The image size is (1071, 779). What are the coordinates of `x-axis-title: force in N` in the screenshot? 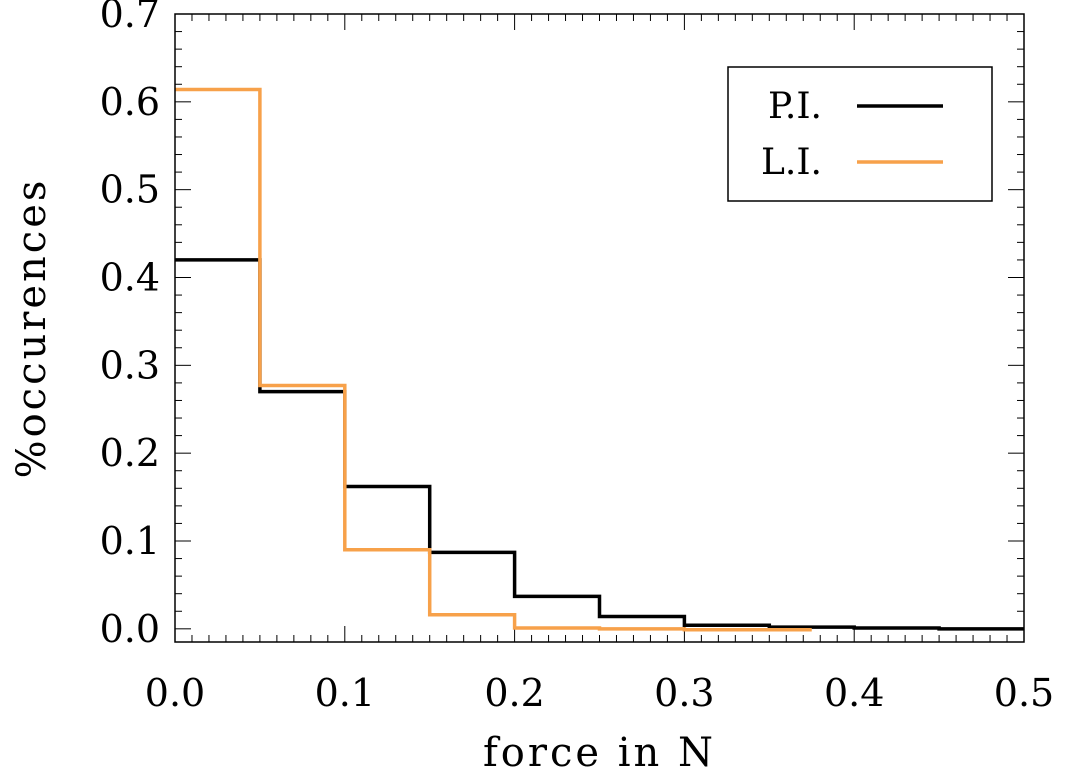 It's located at (599, 753).